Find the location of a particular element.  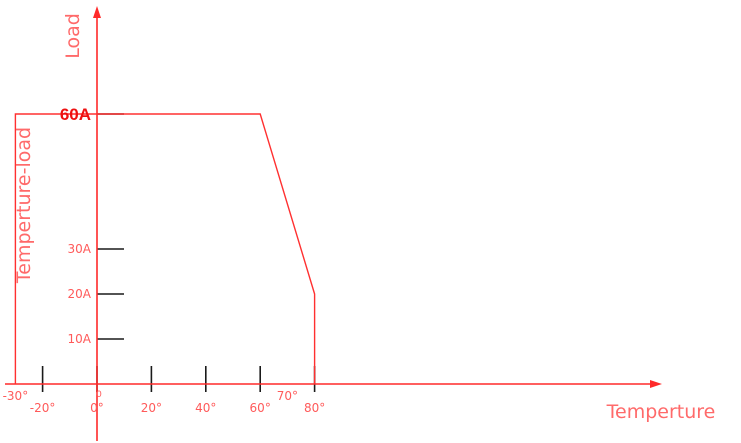

x-tick-label: -20° is located at coordinates (43, 408).